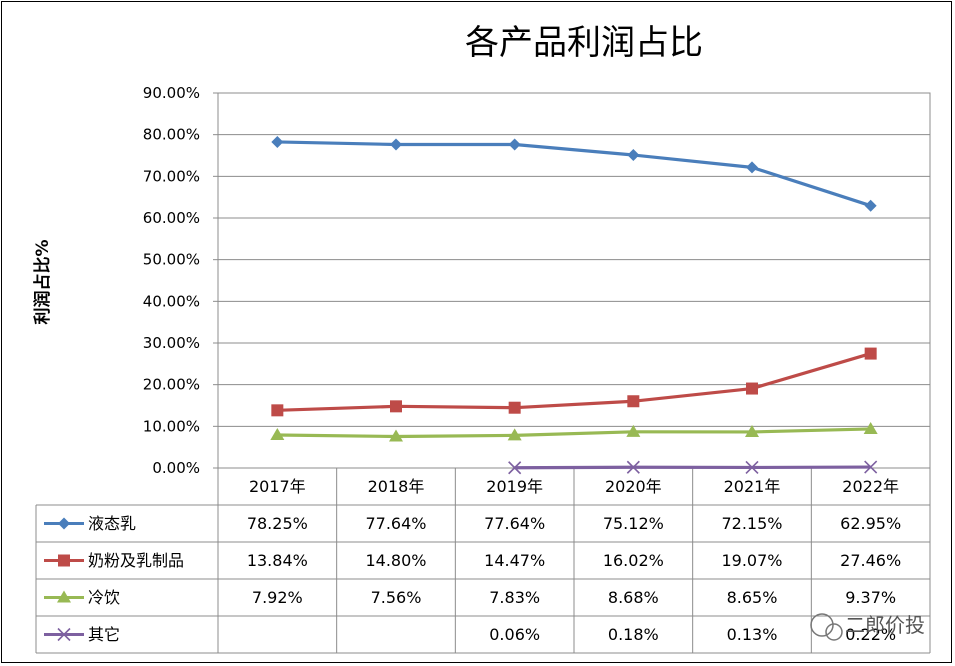 The height and width of the screenshot is (666, 955). Describe the element at coordinates (112, 523) in the screenshot. I see `legend-label: 液态乳` at that location.